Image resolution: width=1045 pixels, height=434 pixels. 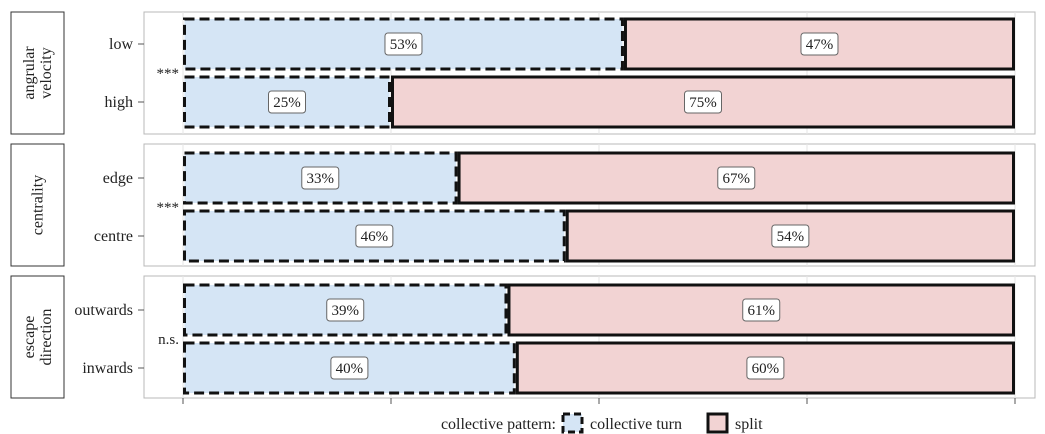 What do you see at coordinates (118, 178) in the screenshot?
I see `category-label: edge` at bounding box center [118, 178].